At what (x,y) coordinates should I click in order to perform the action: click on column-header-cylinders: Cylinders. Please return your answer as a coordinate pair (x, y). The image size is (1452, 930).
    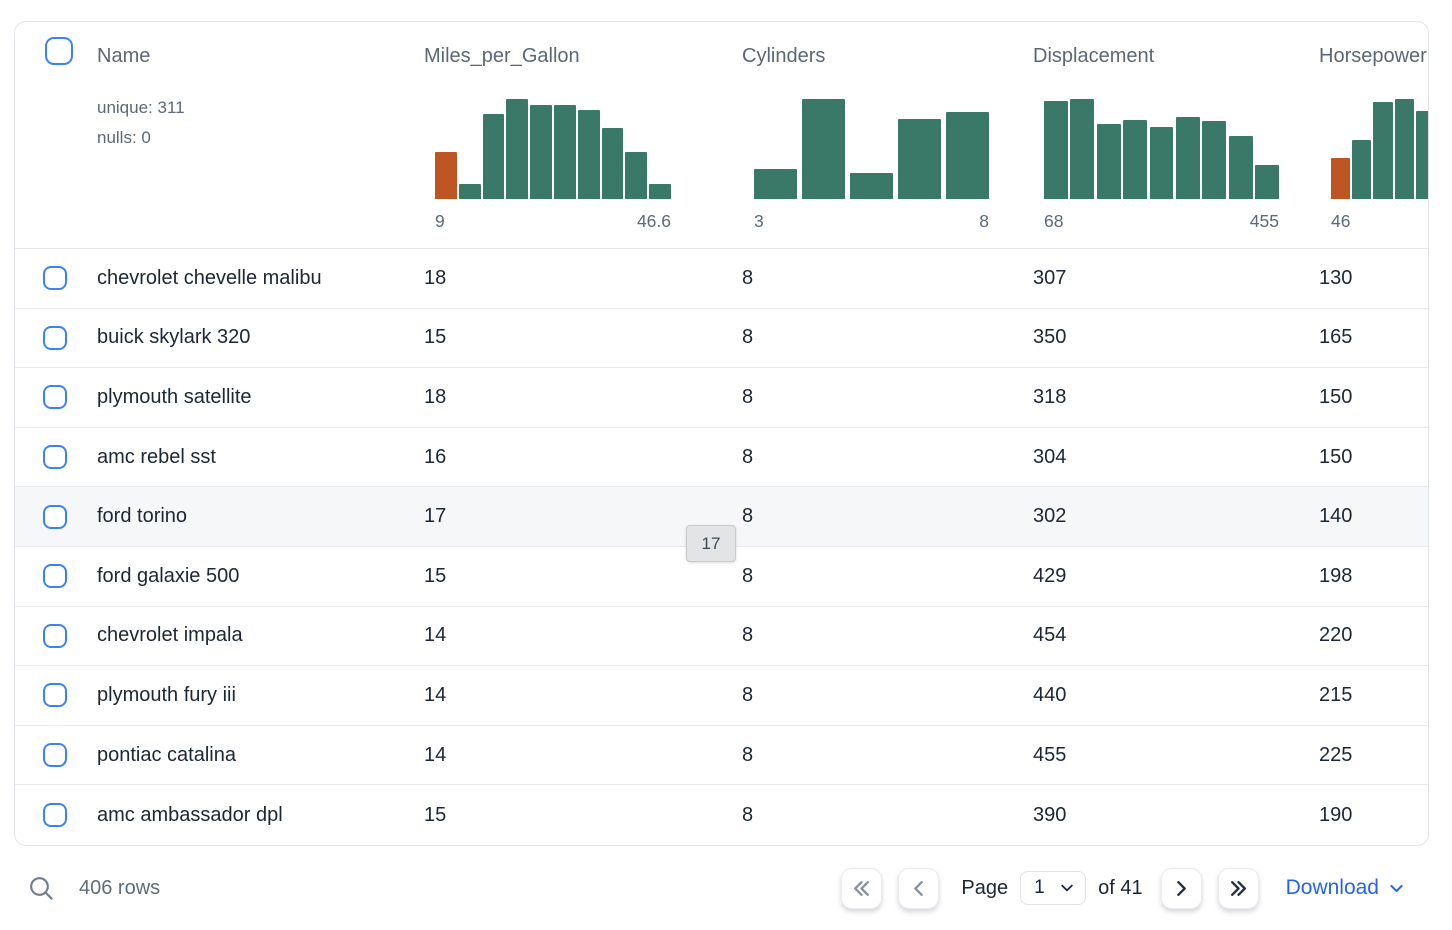
    Looking at the image, I should click on (784, 56).